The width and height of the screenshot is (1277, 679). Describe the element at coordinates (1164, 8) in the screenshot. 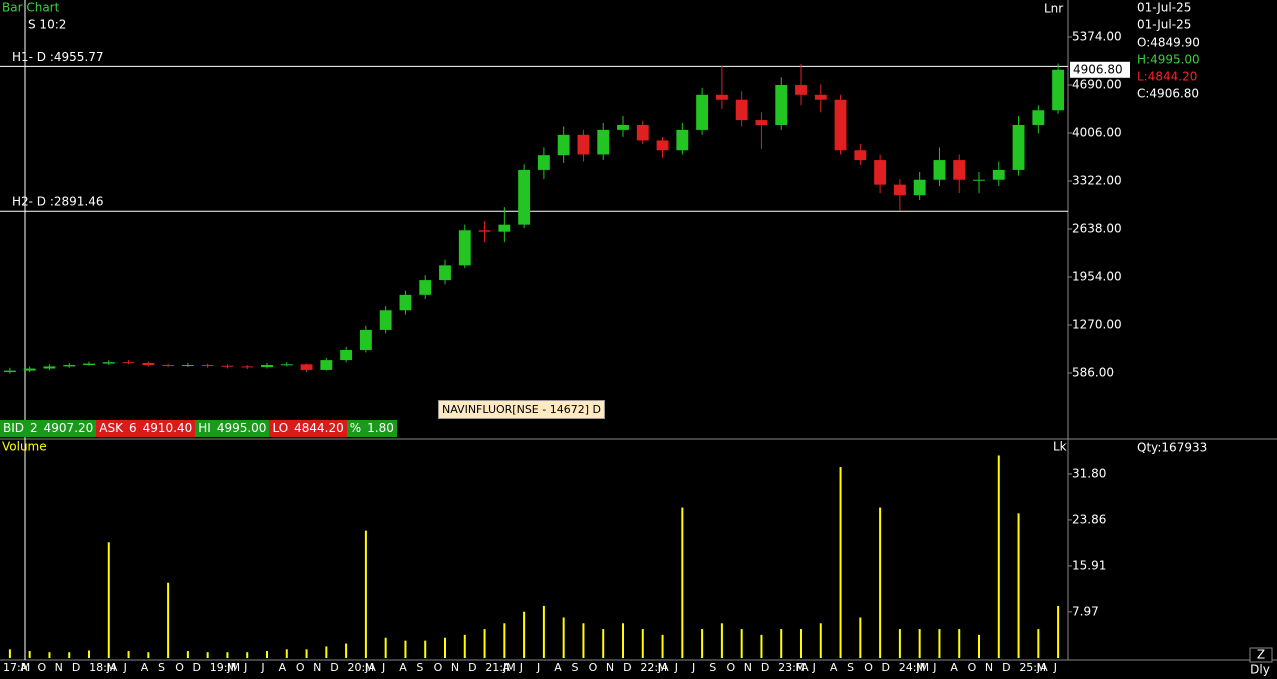

I see `info-date: 01-Jul-25` at that location.